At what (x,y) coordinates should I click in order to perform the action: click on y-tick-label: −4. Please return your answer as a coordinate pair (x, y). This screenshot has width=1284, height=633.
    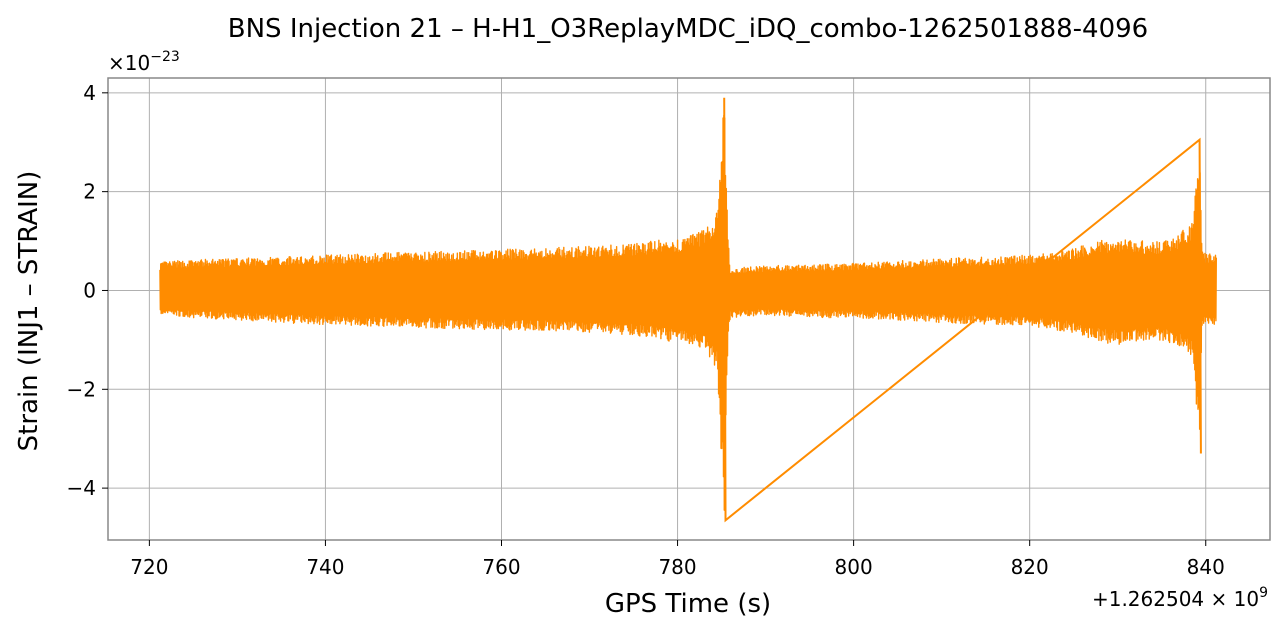
    Looking at the image, I should click on (81, 488).